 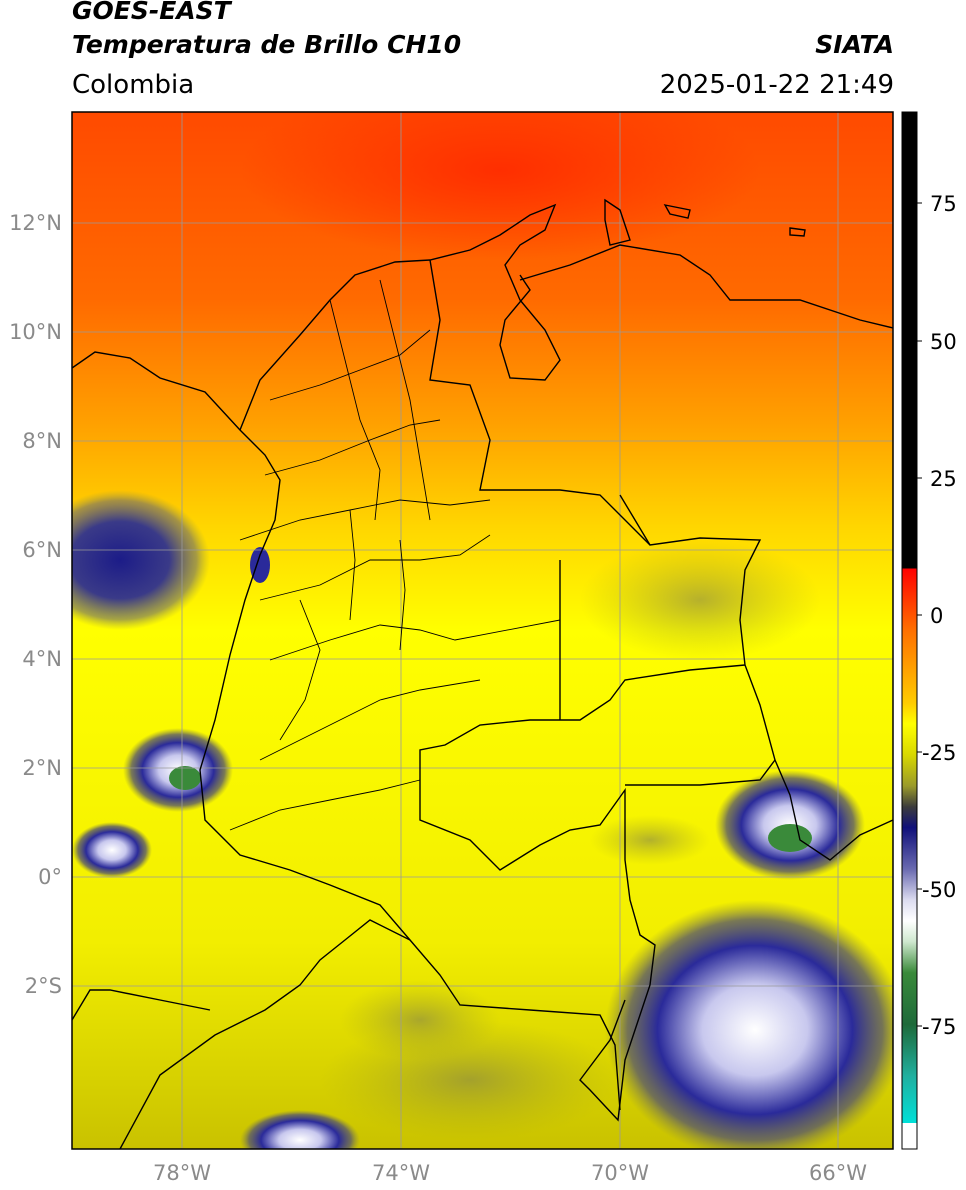 I want to click on lon-tick-label: 70°W, so click(x=620, y=1173).